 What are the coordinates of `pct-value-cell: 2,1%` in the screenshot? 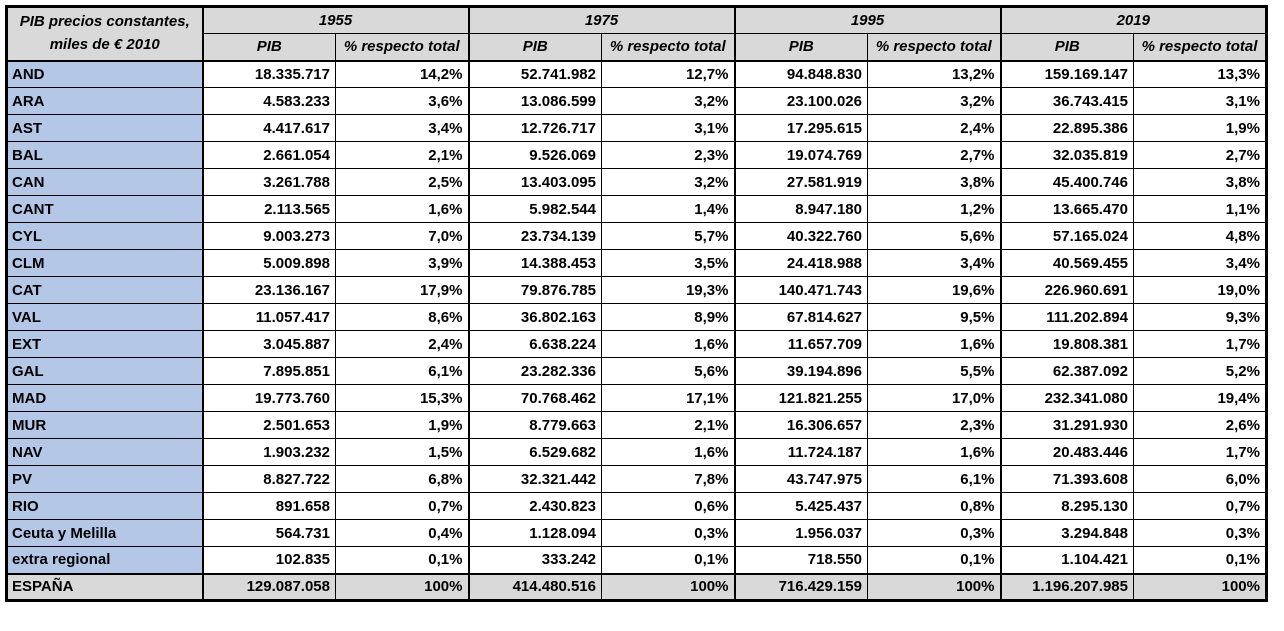 It's located at (402, 155).